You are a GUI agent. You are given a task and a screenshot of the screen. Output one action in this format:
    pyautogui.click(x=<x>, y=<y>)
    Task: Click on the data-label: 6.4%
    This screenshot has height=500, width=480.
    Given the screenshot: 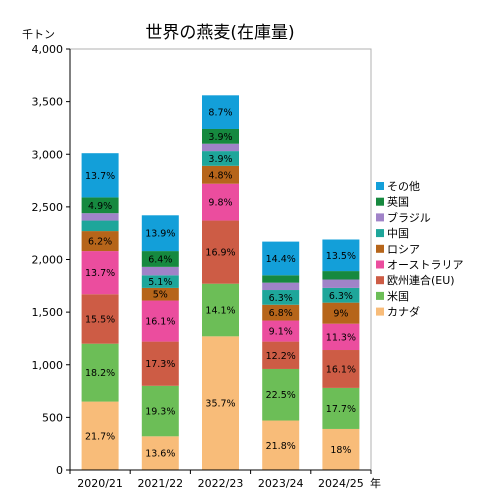 What is the action you would take?
    pyautogui.click(x=160, y=259)
    